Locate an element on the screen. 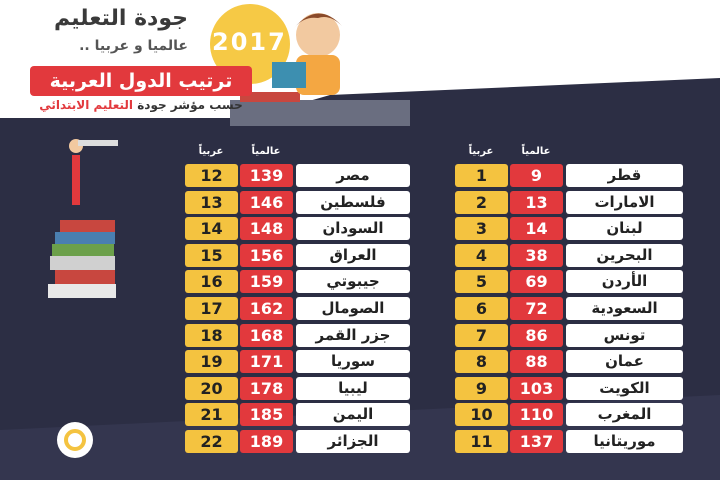 The height and width of the screenshot is (480, 720). arab-rank: 13 is located at coordinates (211, 202).